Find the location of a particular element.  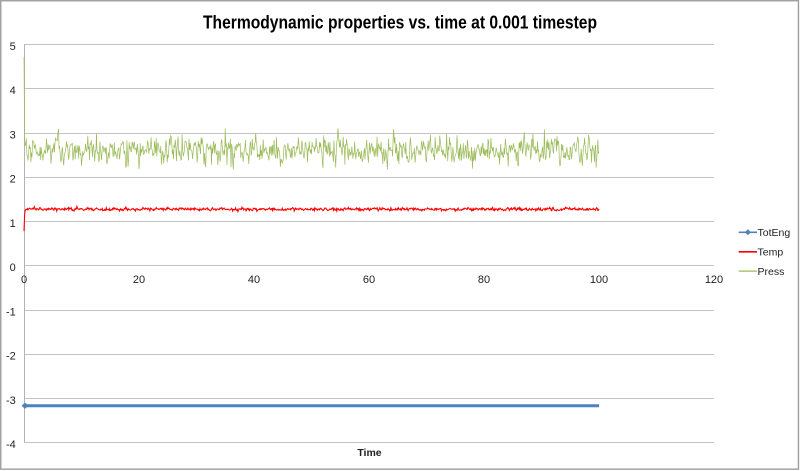

svg-text: Press is located at coordinates (771, 272).